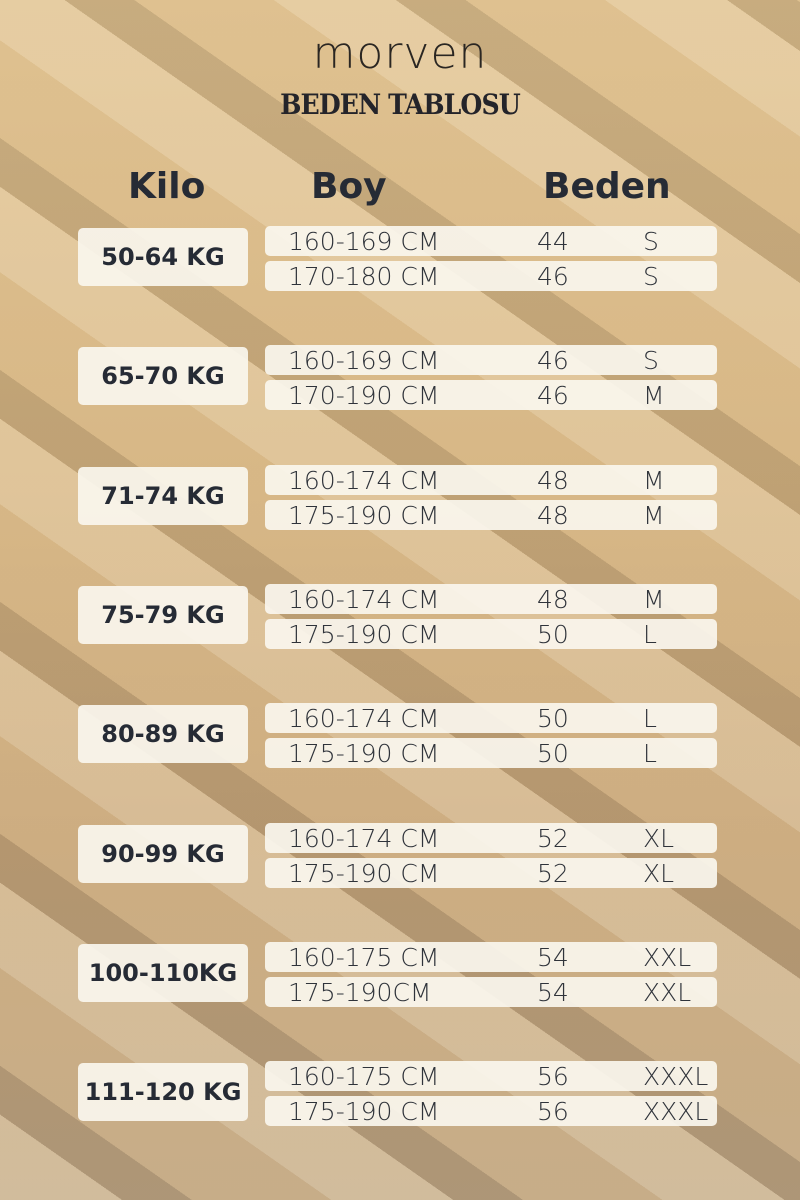 Image resolution: width=800 pixels, height=1200 pixels. I want to click on height-range: 170-180 CM, so click(364, 276).